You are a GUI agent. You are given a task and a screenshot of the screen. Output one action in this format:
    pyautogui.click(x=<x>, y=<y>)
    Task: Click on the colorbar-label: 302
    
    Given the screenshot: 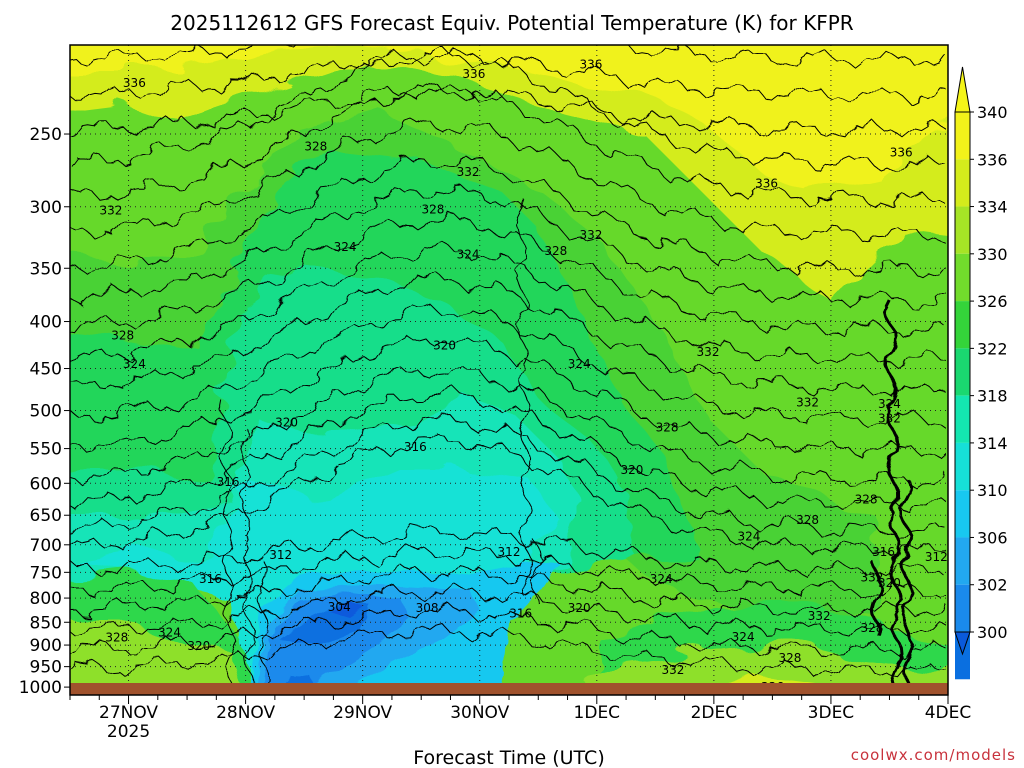 What is the action you would take?
    pyautogui.click(x=992, y=585)
    